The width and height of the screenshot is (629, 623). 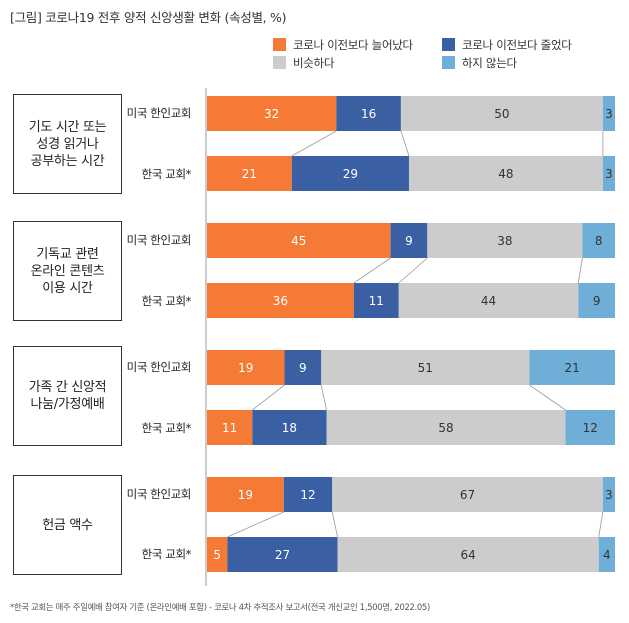 I want to click on bar-label-similar-kr-family: 58, so click(x=445, y=428).